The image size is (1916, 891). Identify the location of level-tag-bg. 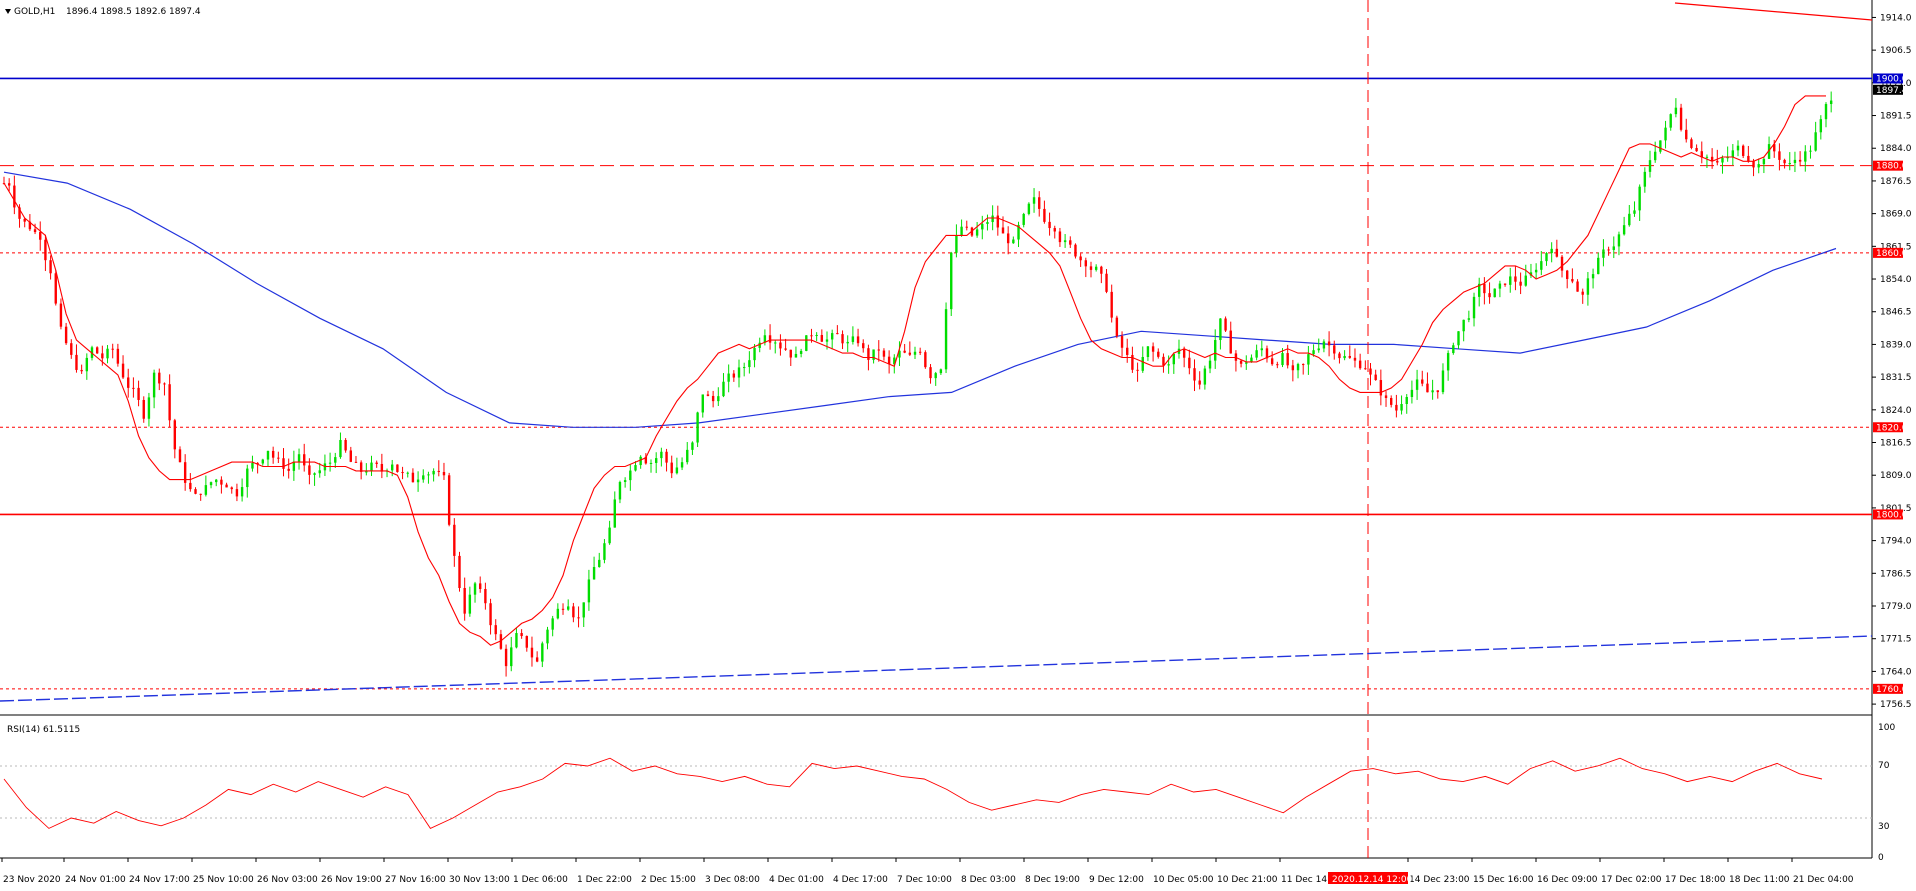
(1888, 252).